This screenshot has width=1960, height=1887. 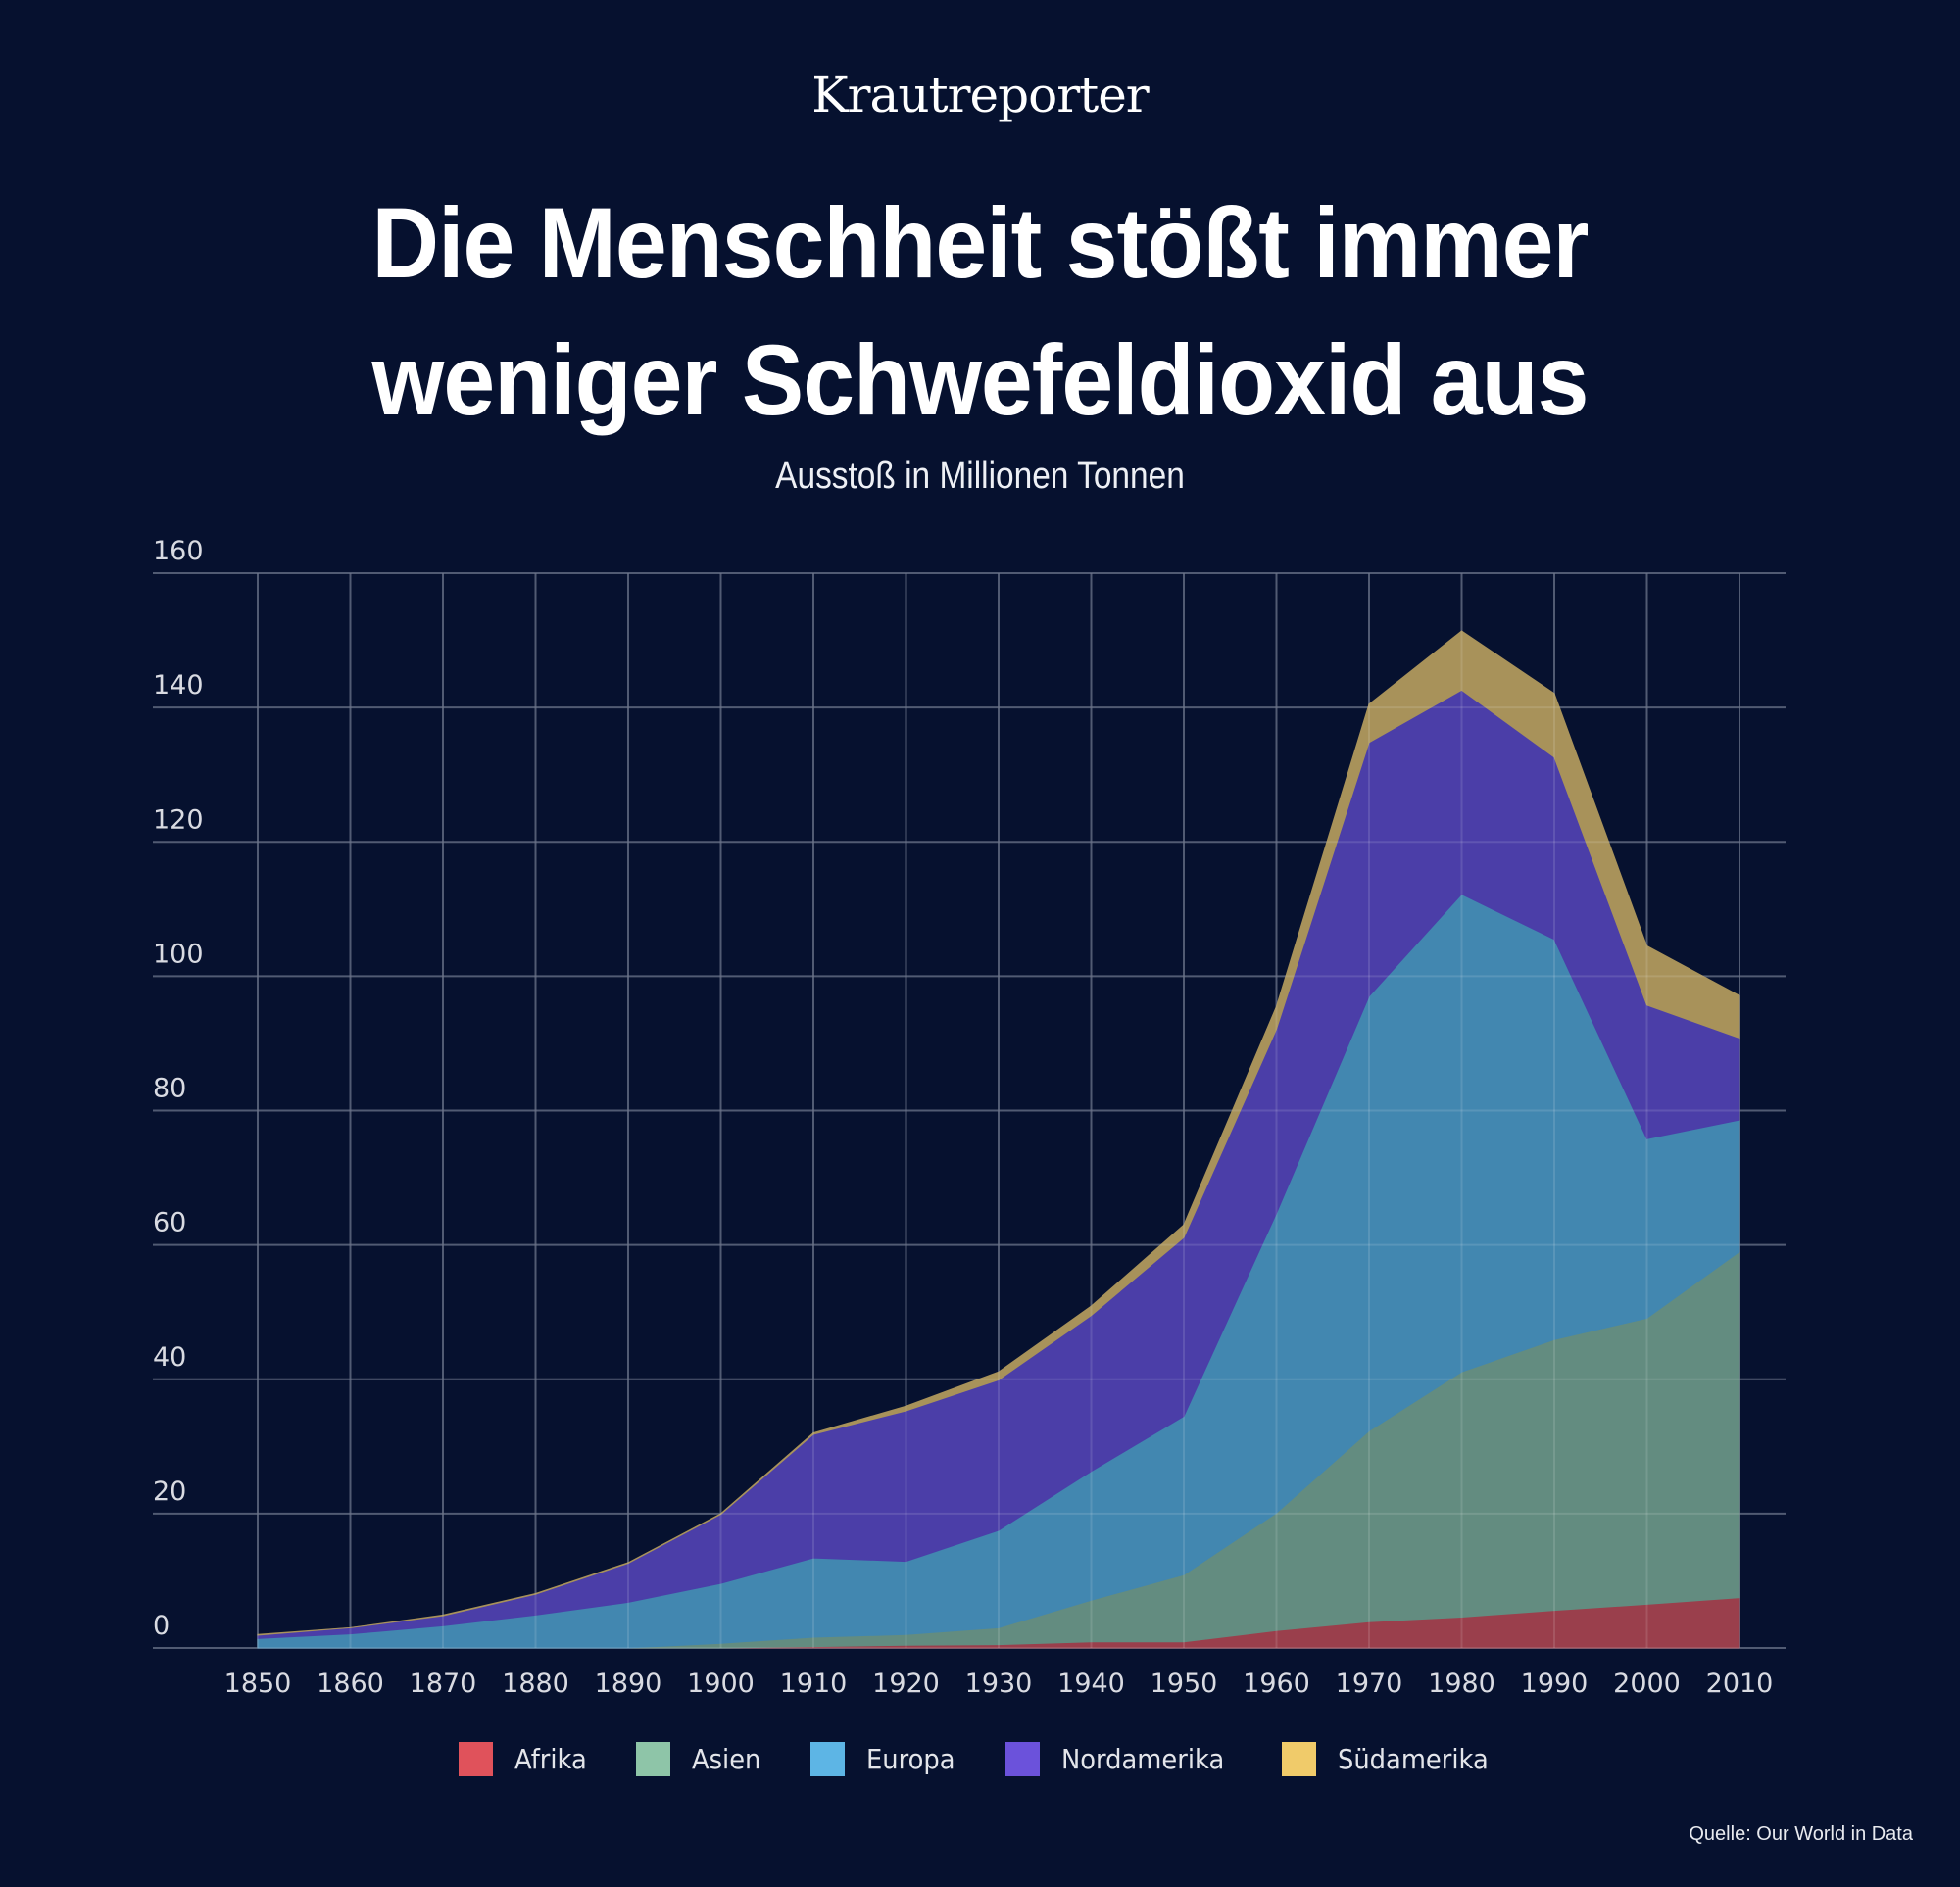 I want to click on legend-item-afrika: Afrika, so click(x=526, y=1759).